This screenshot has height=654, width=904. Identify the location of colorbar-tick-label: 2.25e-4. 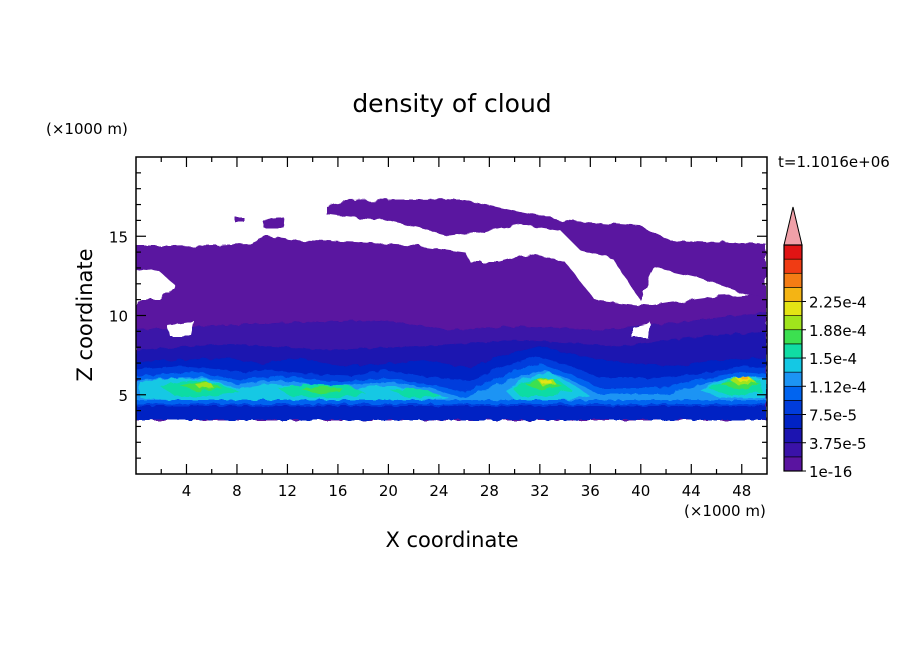
(838, 303).